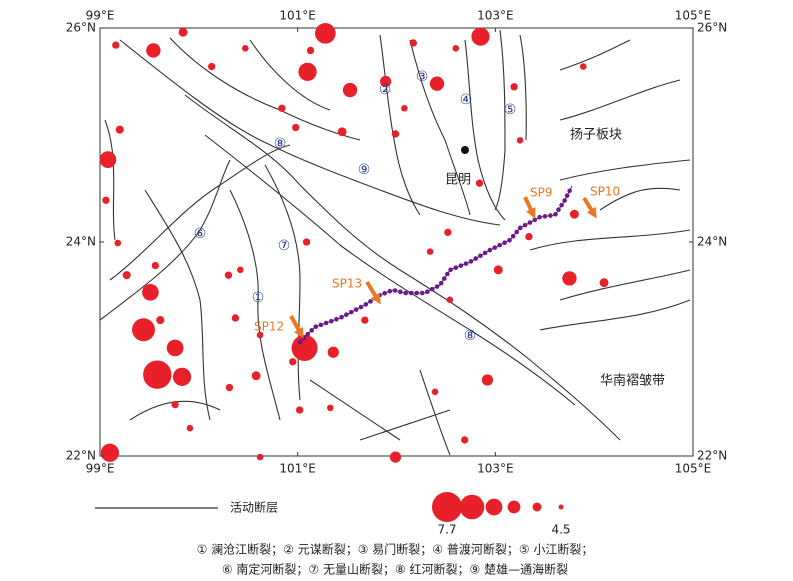  I want to click on profile-label: SP9, so click(541, 193).